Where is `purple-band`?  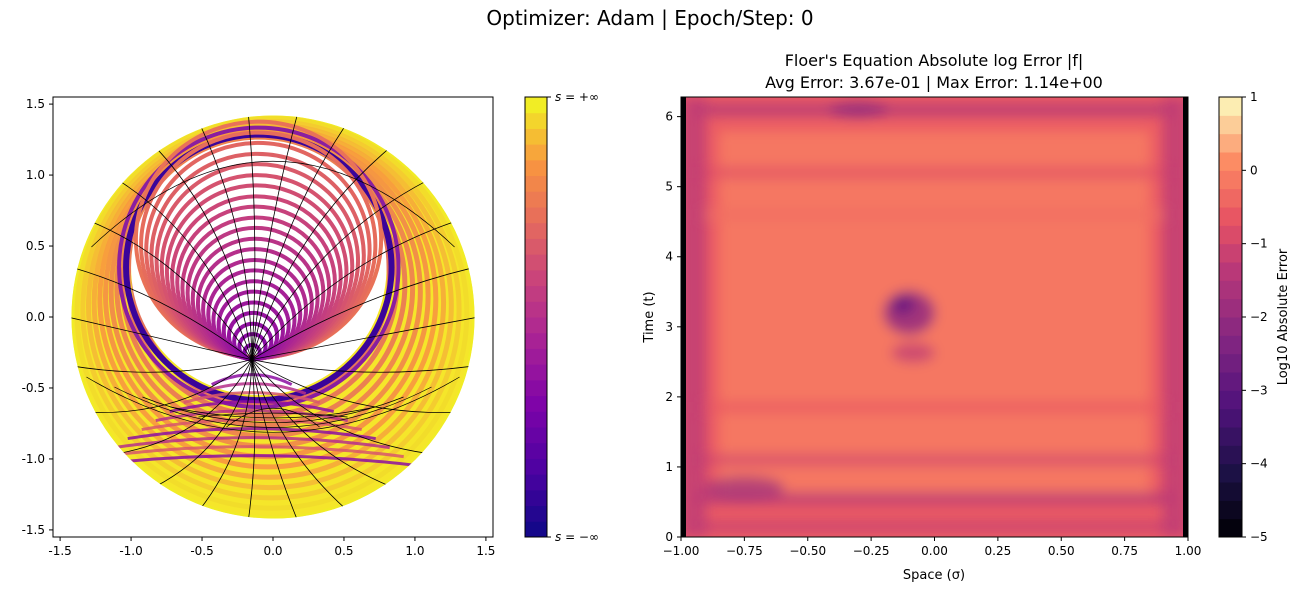 purple-band is located at coordinates (259, 267).